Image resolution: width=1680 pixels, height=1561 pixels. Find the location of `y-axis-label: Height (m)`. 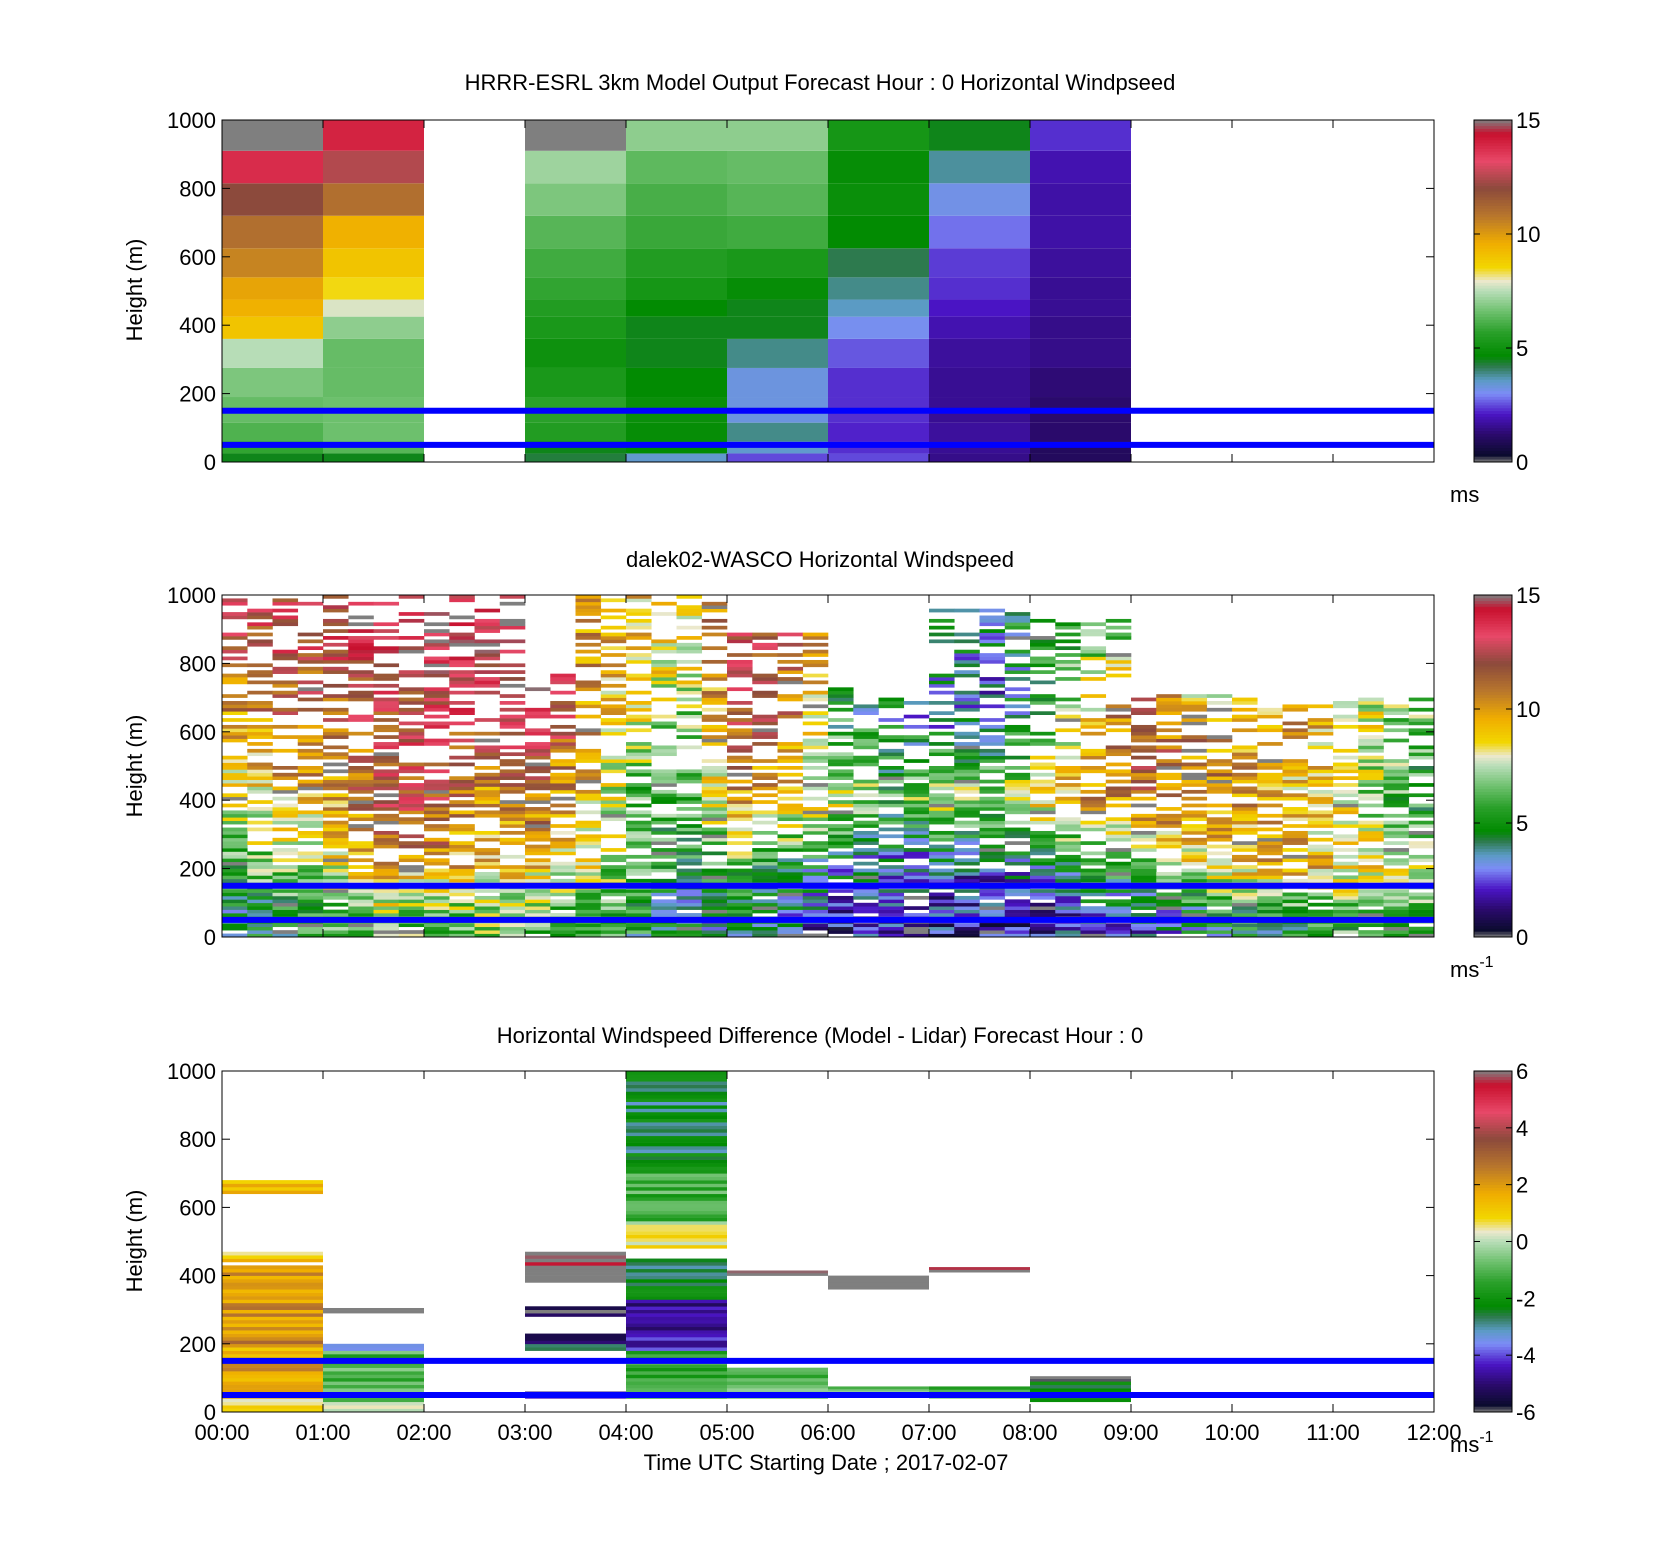

y-axis-label: Height (m) is located at coordinates (134, 766).